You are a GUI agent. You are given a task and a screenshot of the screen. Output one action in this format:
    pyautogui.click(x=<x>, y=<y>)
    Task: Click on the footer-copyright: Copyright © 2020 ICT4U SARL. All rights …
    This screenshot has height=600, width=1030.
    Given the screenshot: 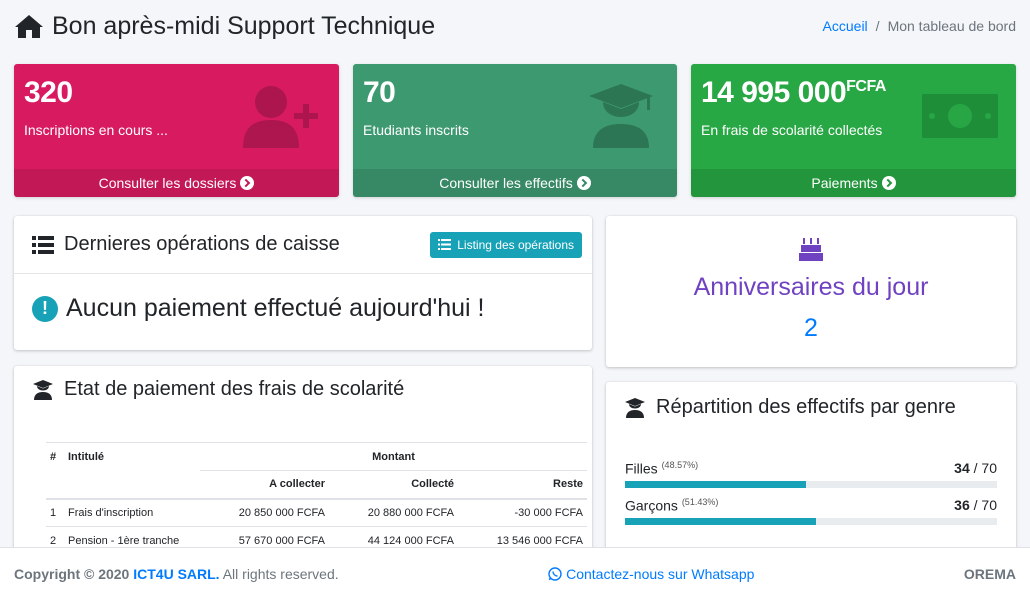 What is the action you would take?
    pyautogui.click(x=176, y=574)
    